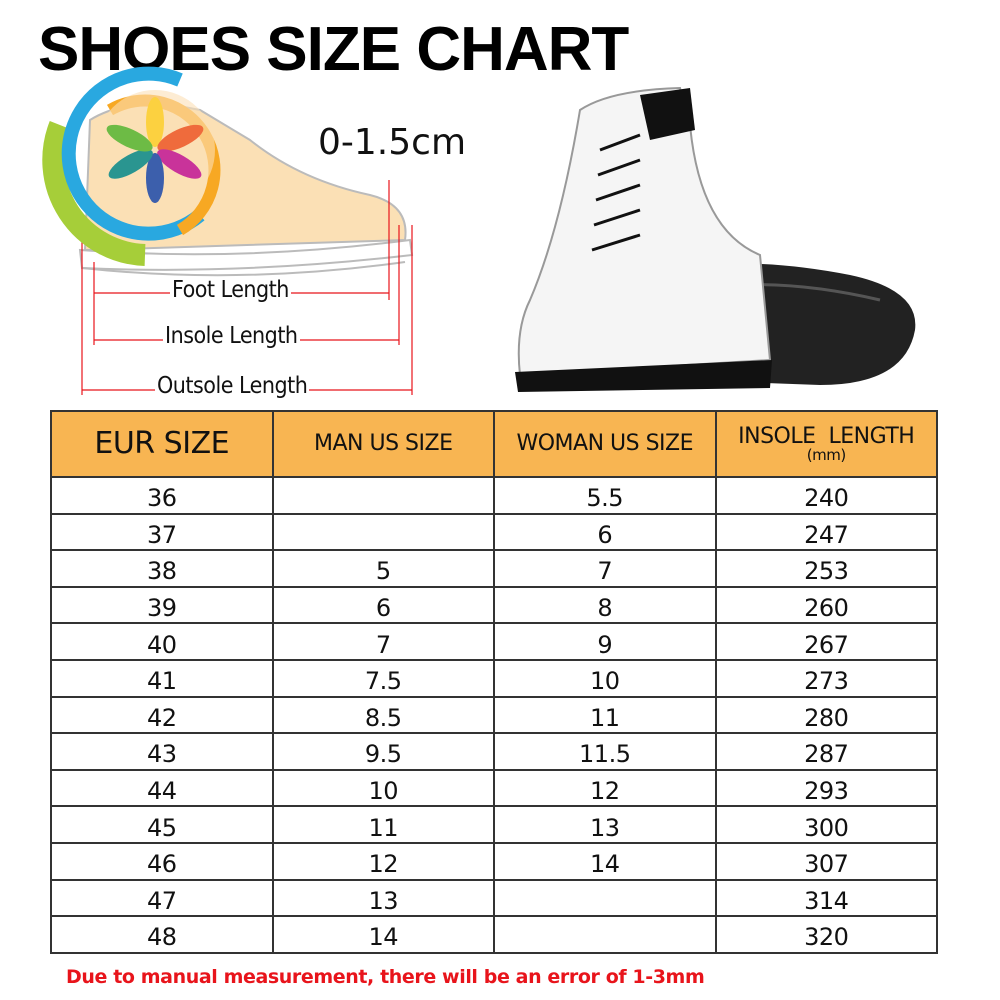 The height and width of the screenshot is (1000, 1000). I want to click on cell-insole-length: 273, so click(826, 678).